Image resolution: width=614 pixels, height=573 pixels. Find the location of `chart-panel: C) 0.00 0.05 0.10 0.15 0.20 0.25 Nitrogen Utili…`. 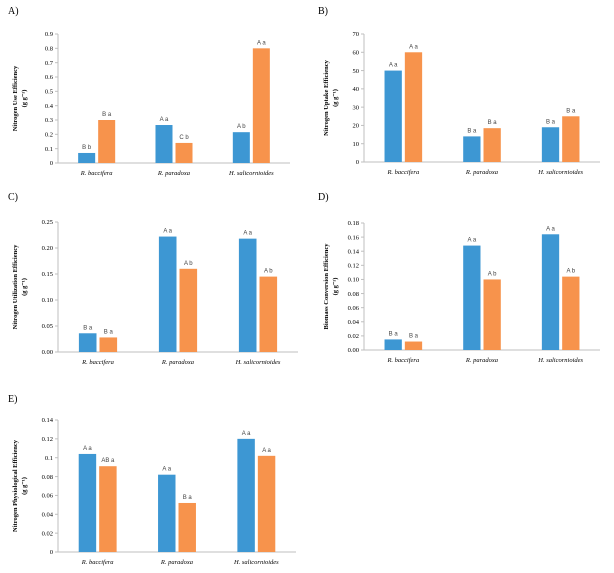

chart-panel: C) 0.00 0.05 0.10 0.15 0.20 0.25 Nitrogen Utili… is located at coordinates (153, 279).